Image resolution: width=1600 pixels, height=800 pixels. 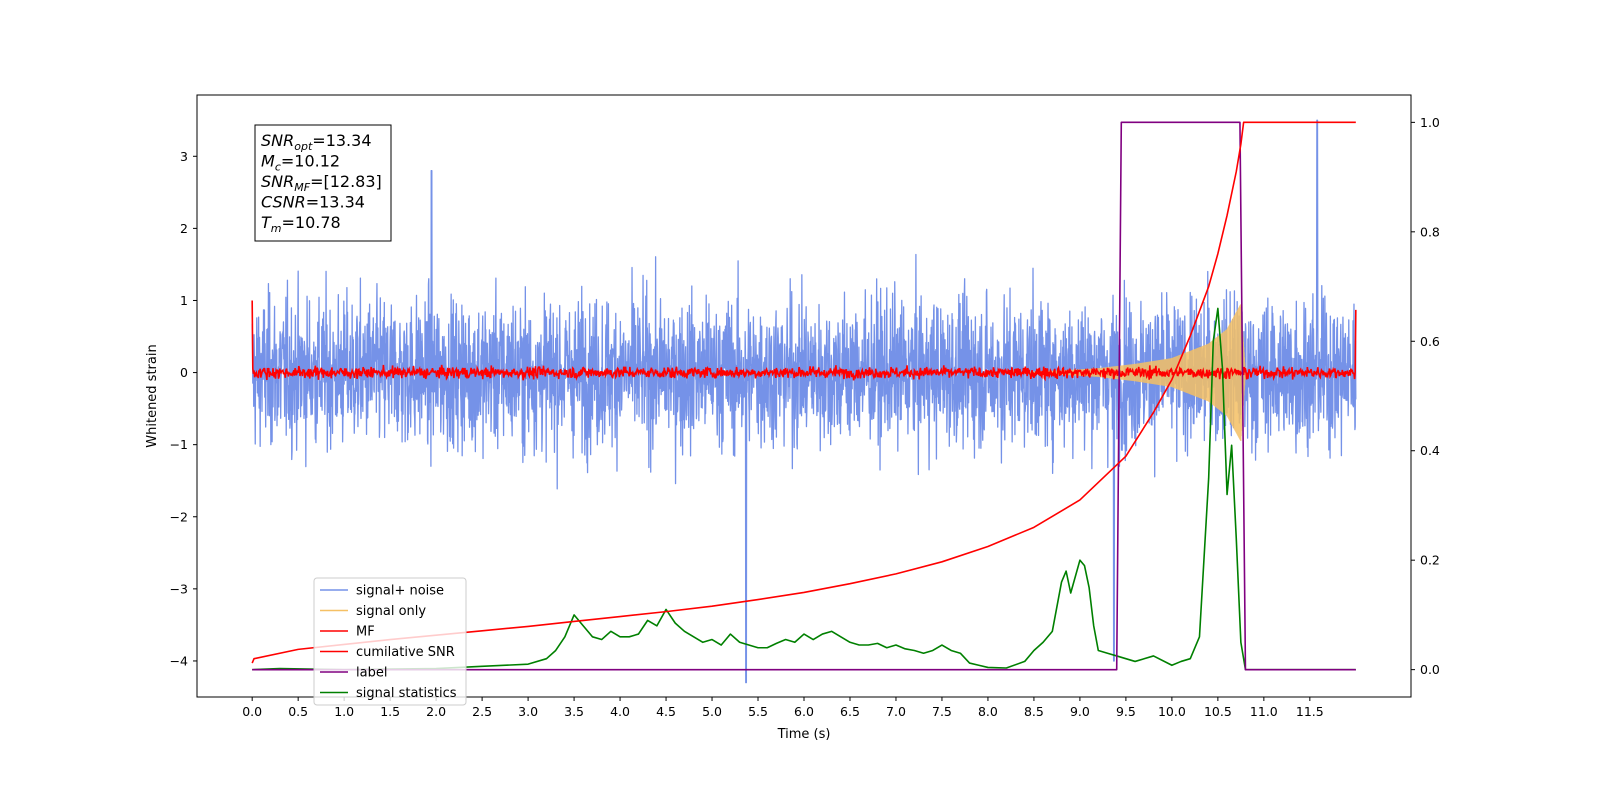 I want to click on x-tick-label: 3.5, so click(x=574, y=711).